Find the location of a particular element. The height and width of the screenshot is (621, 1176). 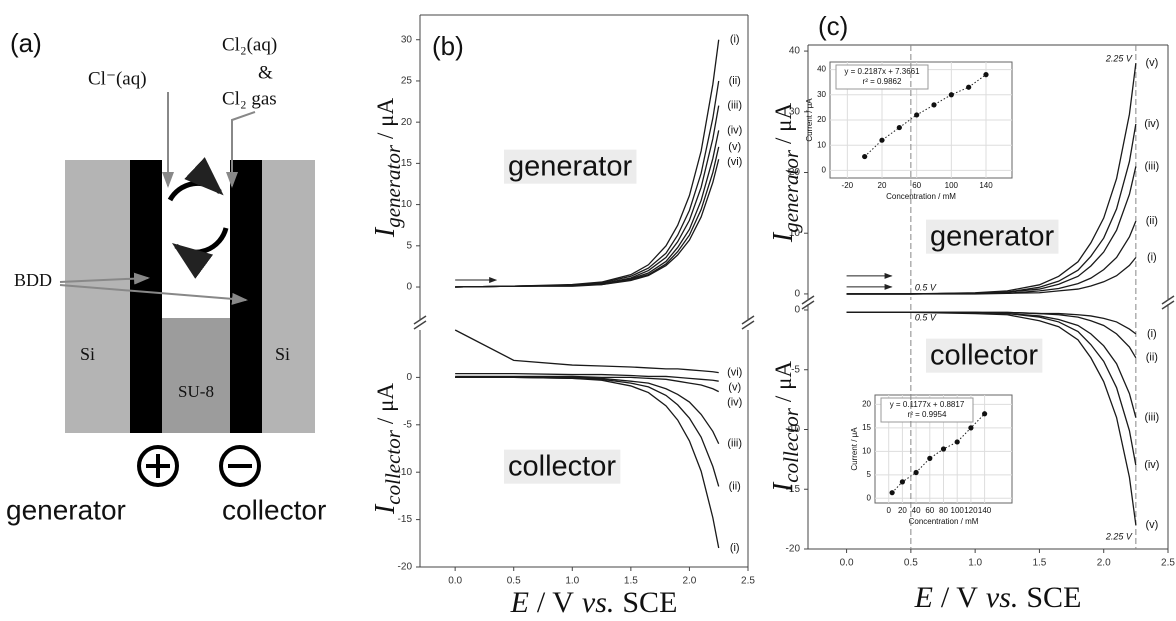

inset-equation: y = 0.2187x + 7.3661 is located at coordinates (882, 71).